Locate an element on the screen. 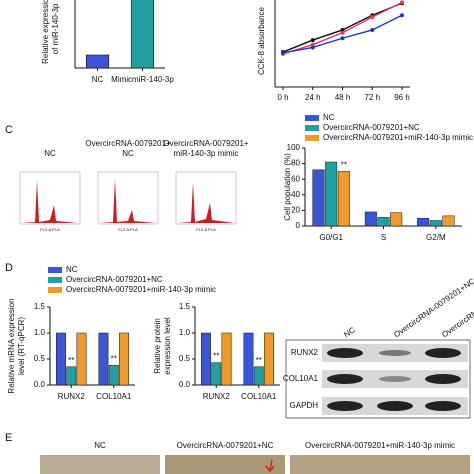 This screenshot has height=474, width=474. lane-label: NC is located at coordinates (349, 332).